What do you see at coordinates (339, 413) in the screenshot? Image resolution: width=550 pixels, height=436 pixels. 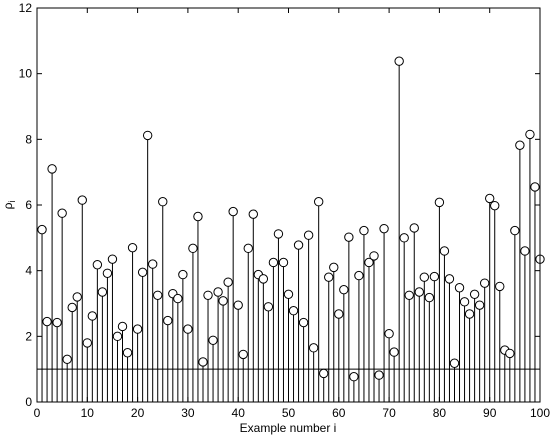 I see `x-tick-label: 60` at bounding box center [339, 413].